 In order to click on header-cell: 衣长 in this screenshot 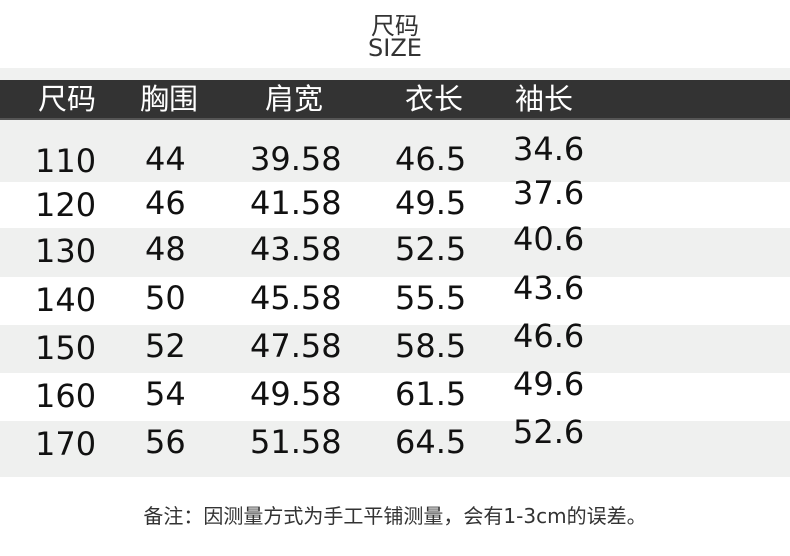, I will do `click(434, 99)`.